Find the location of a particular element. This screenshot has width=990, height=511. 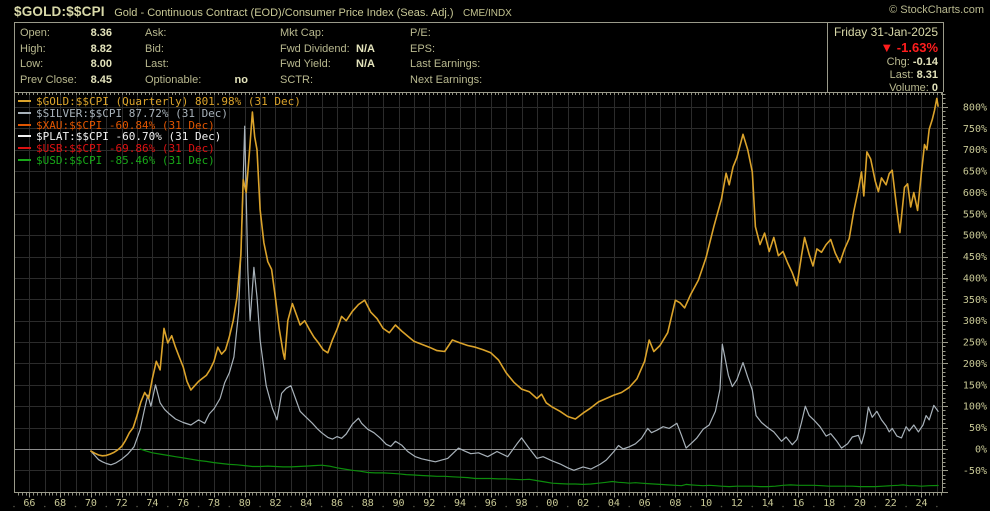

y-tick-label: 0% is located at coordinates (981, 449).